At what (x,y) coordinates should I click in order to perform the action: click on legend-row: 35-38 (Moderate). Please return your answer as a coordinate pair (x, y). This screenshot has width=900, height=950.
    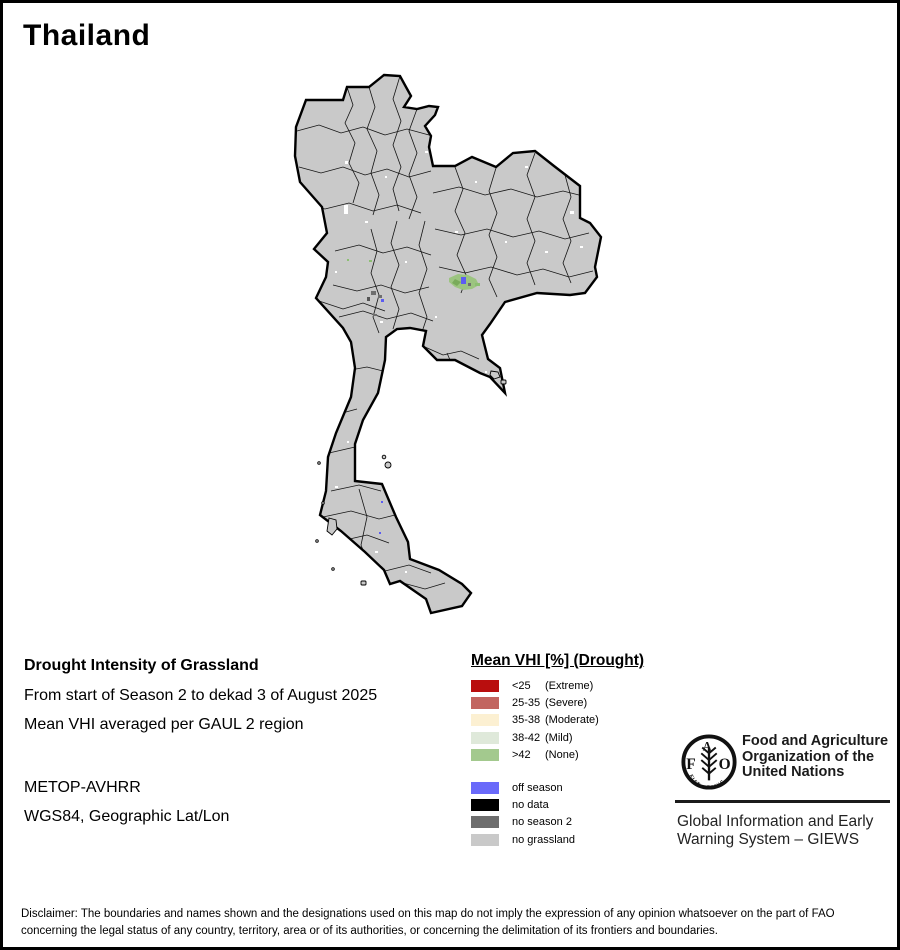
    Looking at the image, I should click on (557, 720).